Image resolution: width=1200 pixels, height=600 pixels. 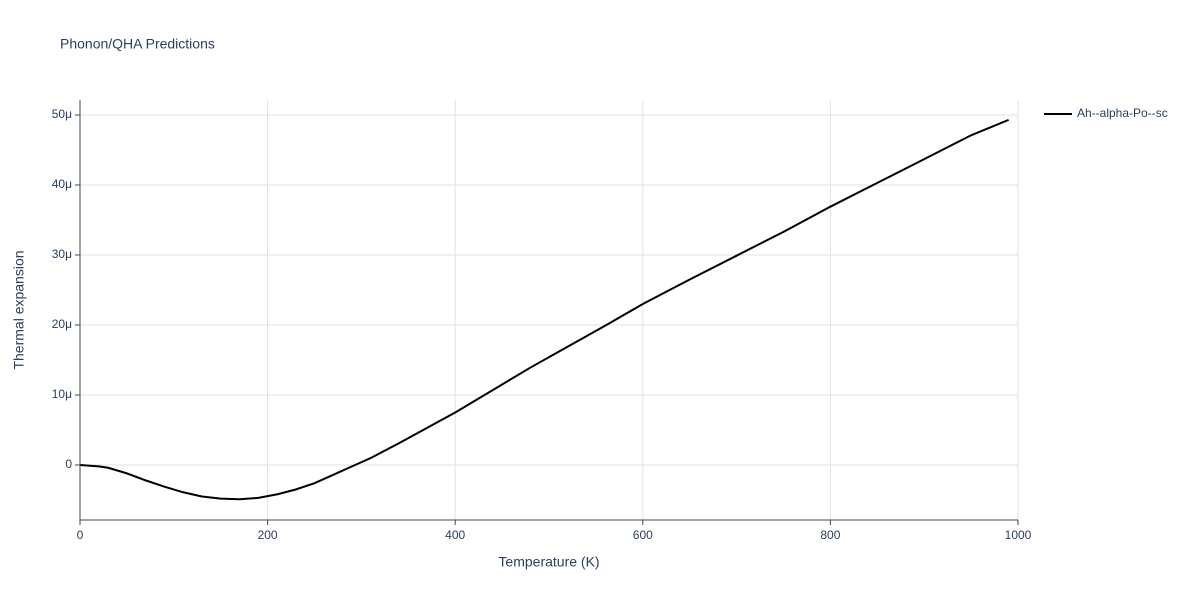 I want to click on y-axis-label: Thermal expansion, so click(x=19, y=309).